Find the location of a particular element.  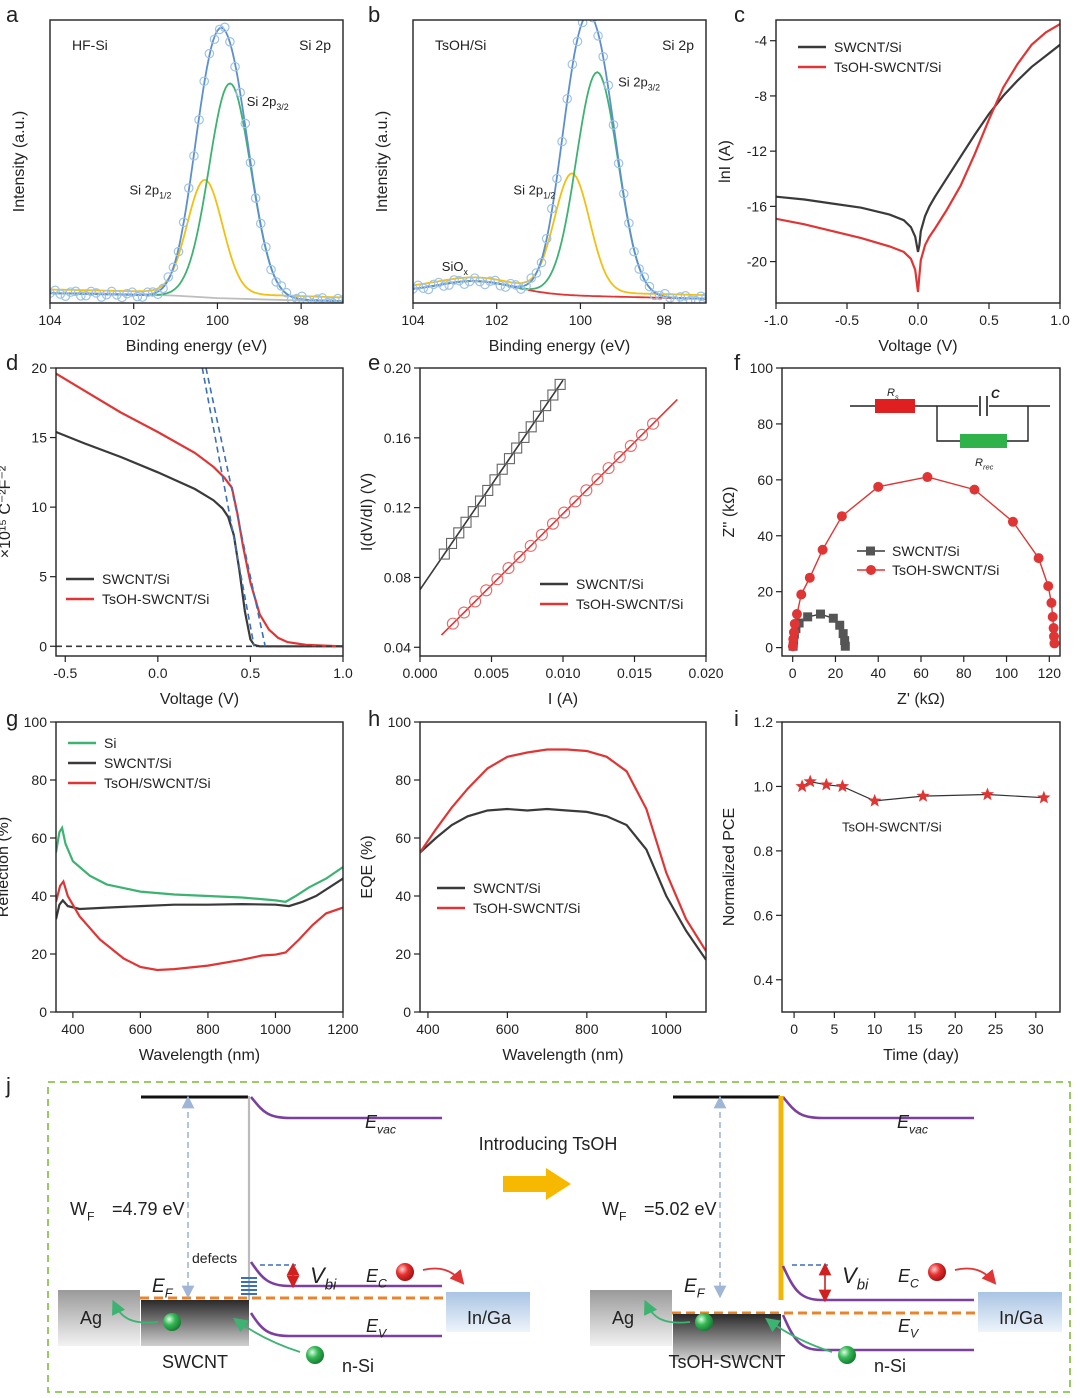

x-axis-label-a: Binding energy (eV) is located at coordinates (196, 346).